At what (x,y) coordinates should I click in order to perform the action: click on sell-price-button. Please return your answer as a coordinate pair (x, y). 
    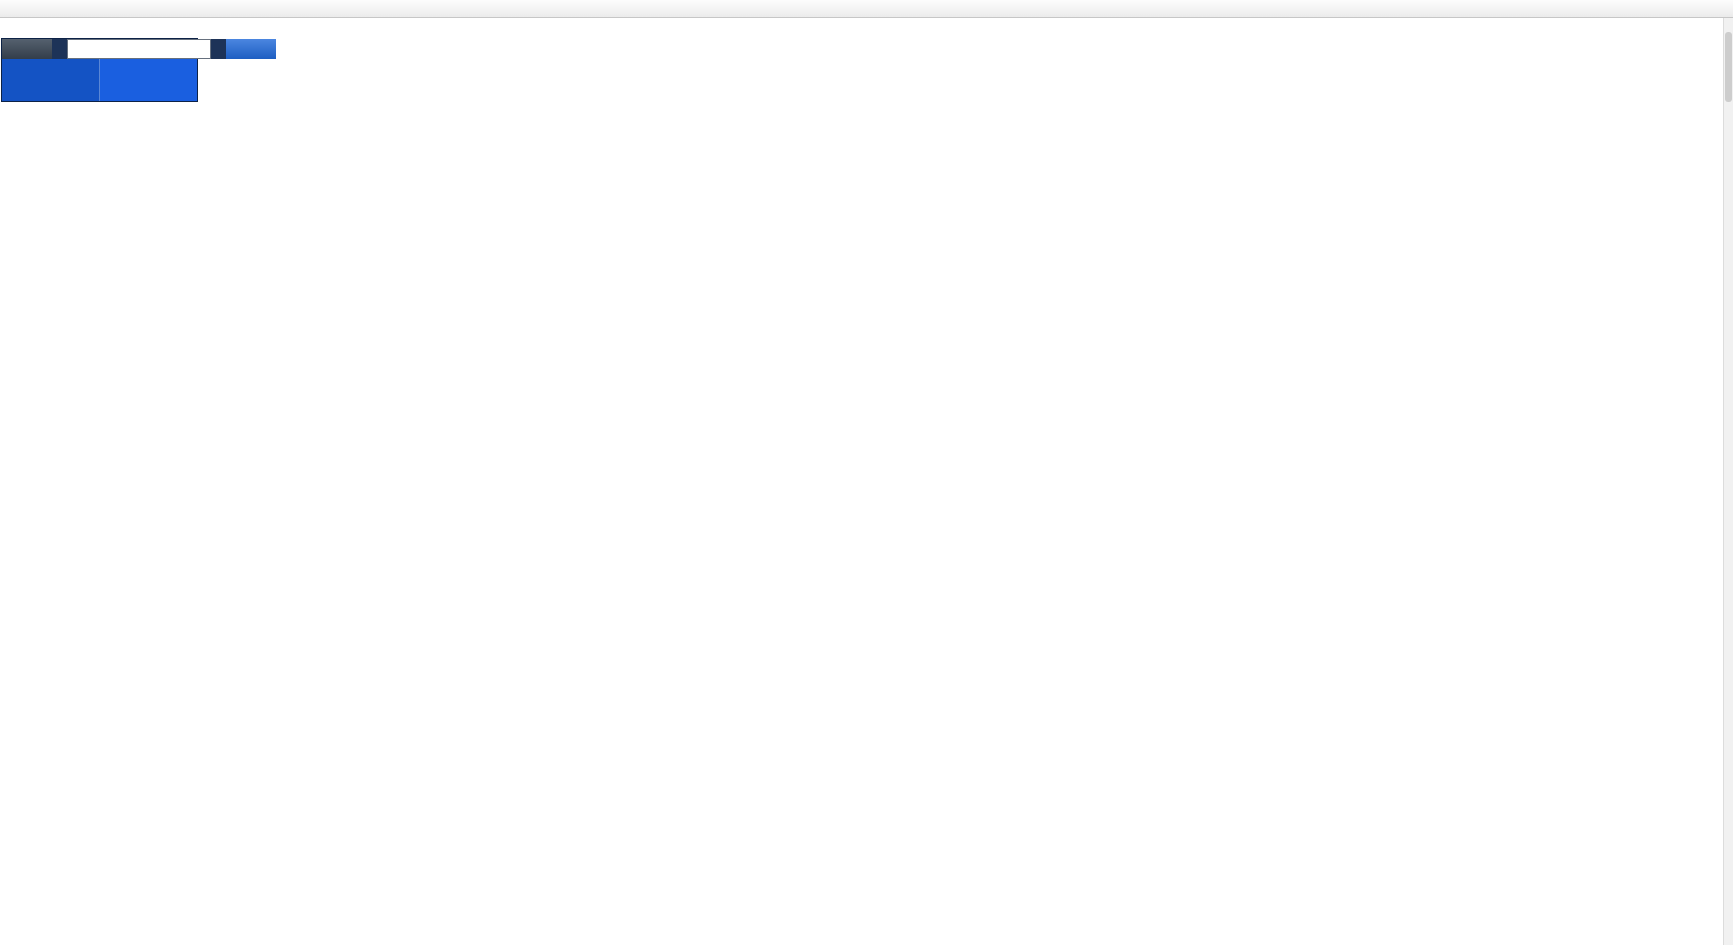
    Looking at the image, I should click on (51, 80).